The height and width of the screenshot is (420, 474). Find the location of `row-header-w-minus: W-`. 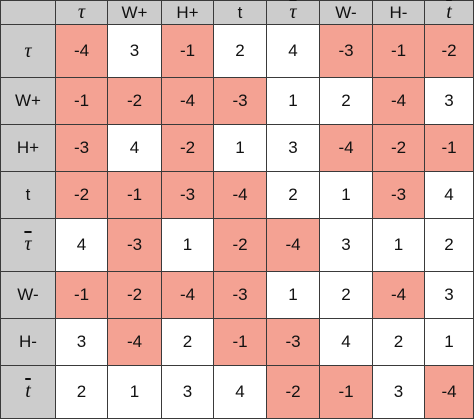

row-header-w-minus: W- is located at coordinates (28, 295).